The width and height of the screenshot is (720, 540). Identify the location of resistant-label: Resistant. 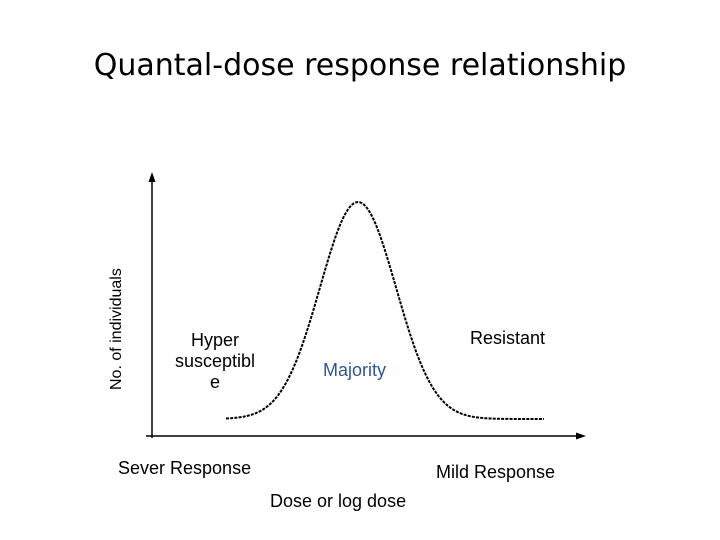
(508, 338).